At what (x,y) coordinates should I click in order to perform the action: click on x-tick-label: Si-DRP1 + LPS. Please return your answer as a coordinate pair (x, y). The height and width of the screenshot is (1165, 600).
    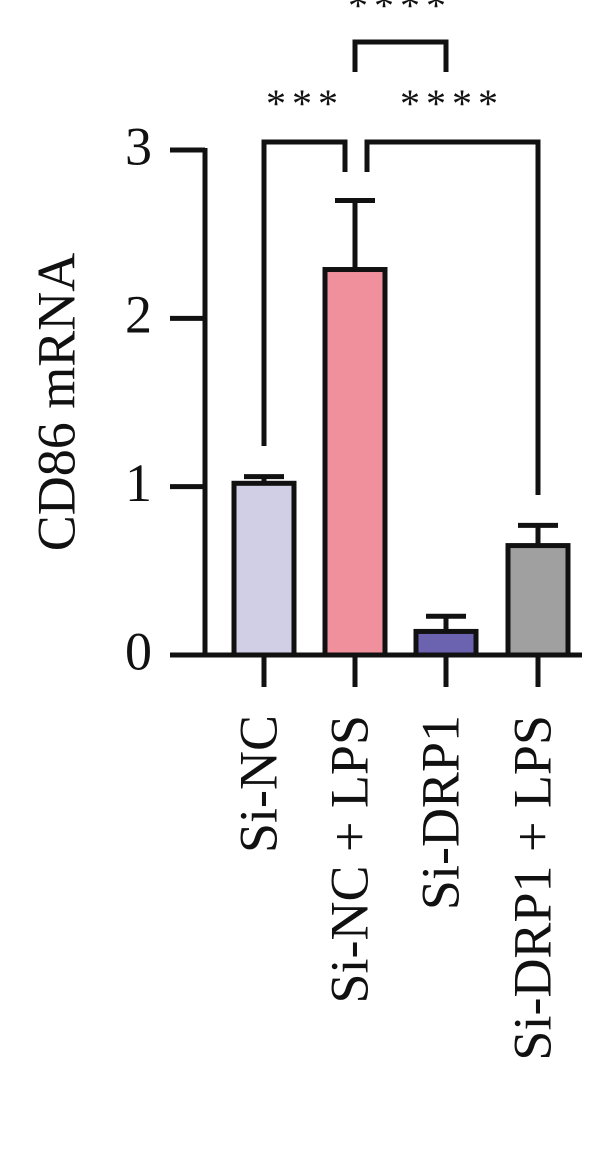
    Looking at the image, I should click on (532, 888).